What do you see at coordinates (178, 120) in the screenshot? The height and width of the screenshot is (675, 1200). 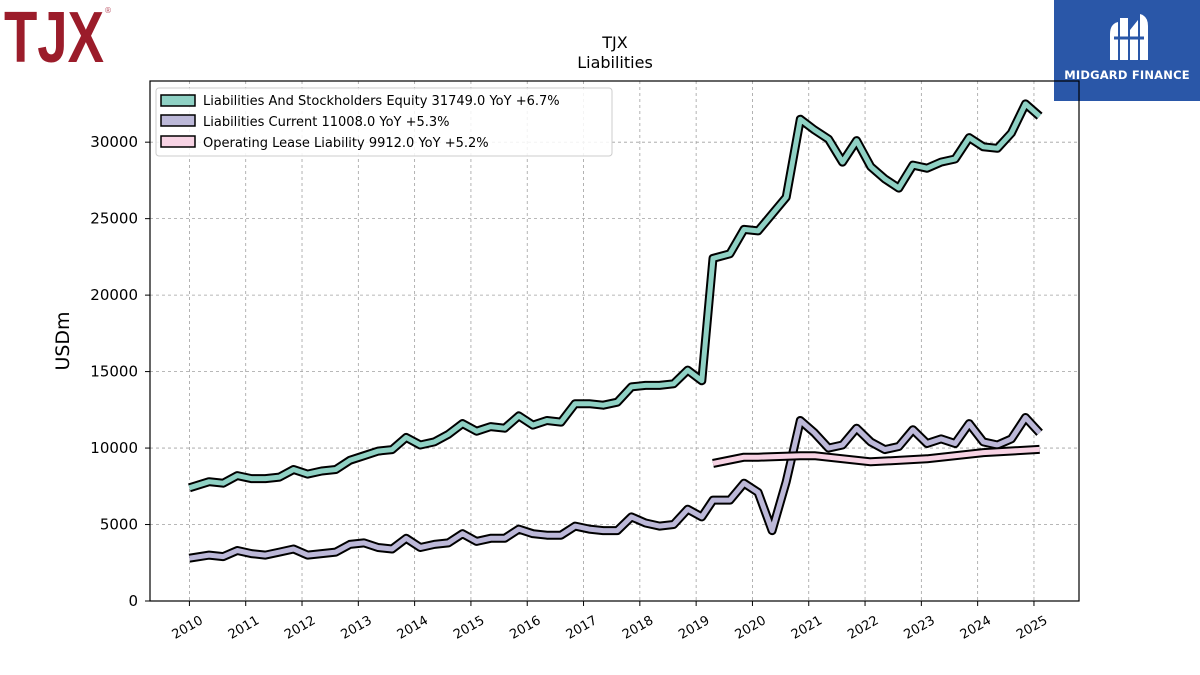 I see `legend-swatch-current` at bounding box center [178, 120].